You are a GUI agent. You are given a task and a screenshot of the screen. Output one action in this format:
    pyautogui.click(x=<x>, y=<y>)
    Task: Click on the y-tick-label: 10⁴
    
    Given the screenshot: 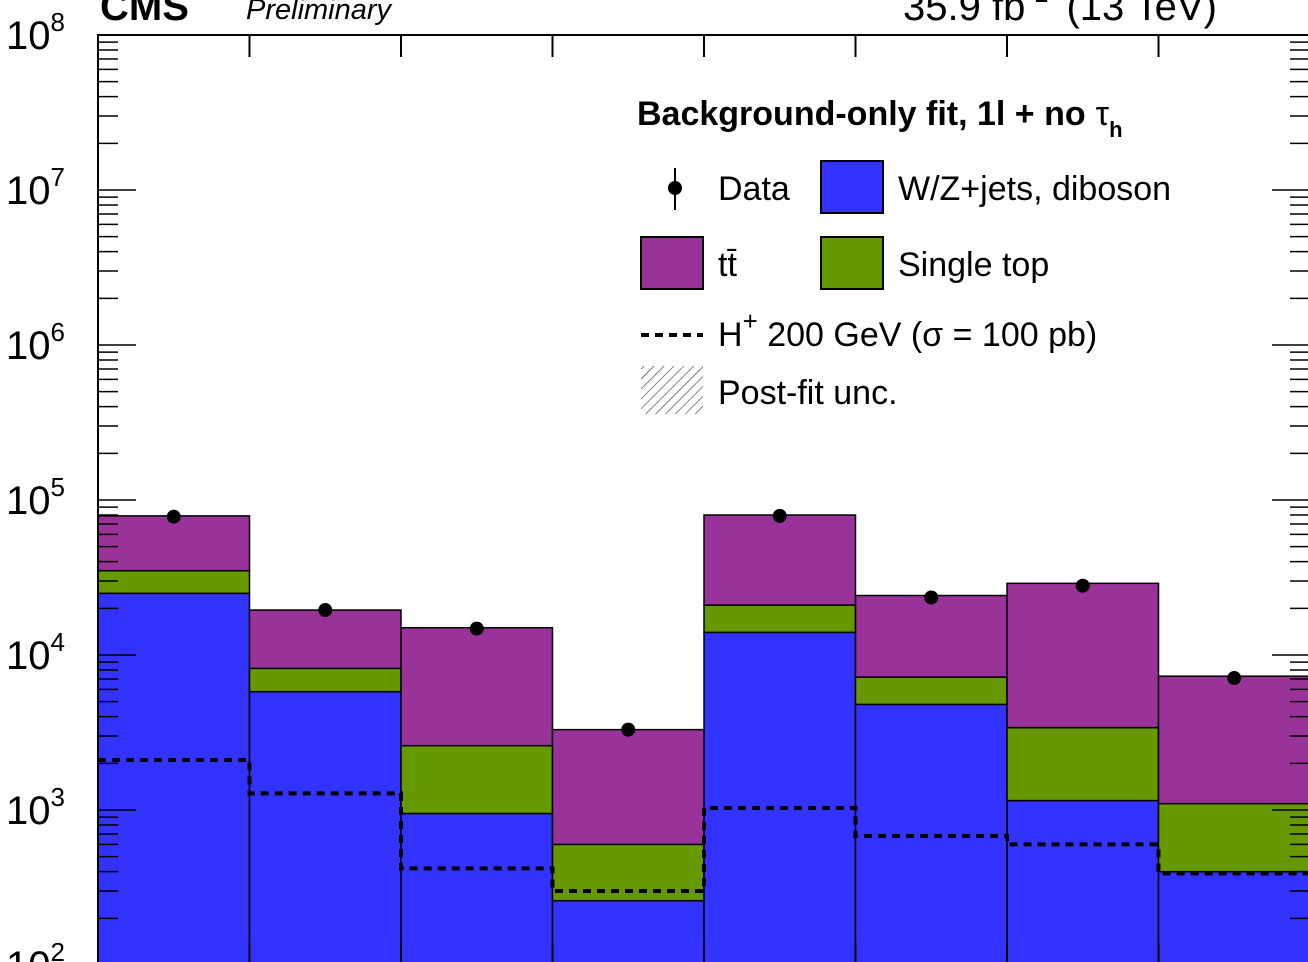 What is the action you would take?
    pyautogui.click(x=35, y=652)
    